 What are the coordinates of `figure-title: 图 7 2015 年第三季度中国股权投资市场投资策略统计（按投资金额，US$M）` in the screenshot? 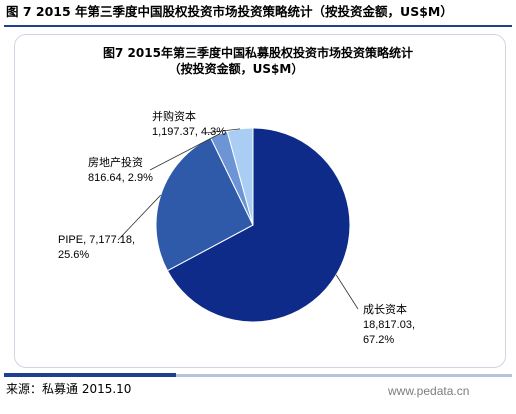 It's located at (229, 11).